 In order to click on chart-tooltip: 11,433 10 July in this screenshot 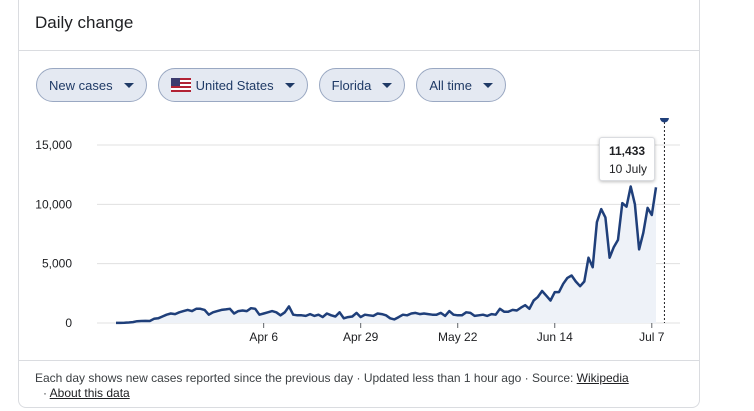, I will do `click(627, 159)`.